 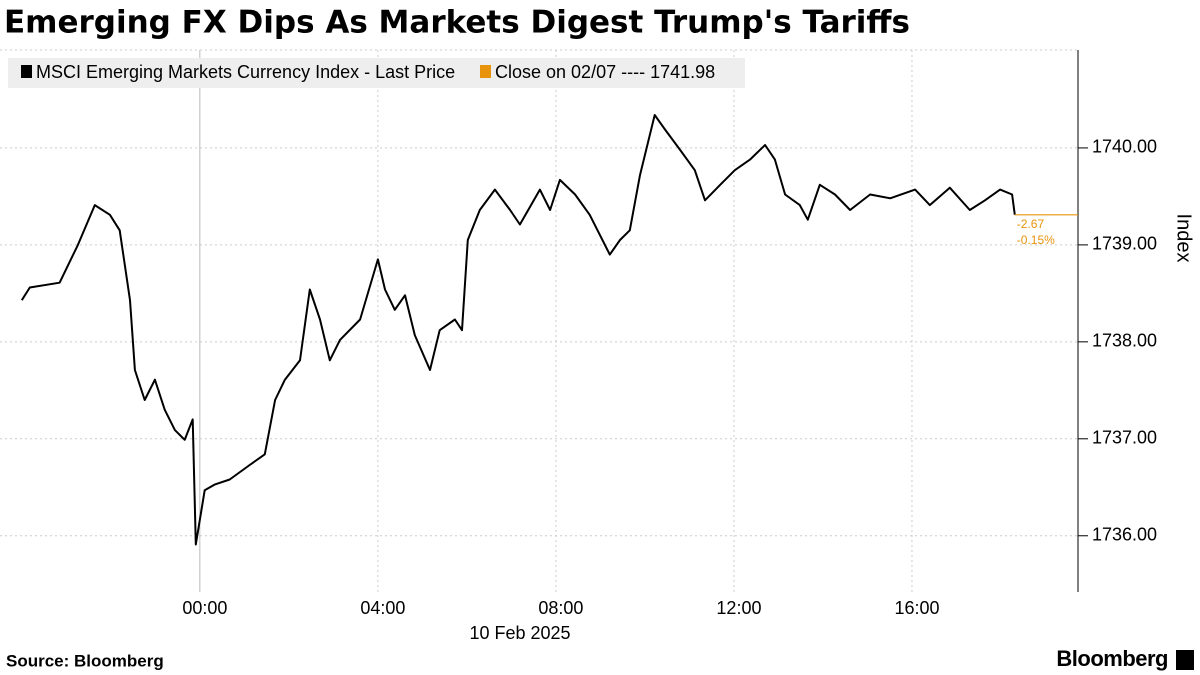 What do you see at coordinates (1185, 660) in the screenshot?
I see `brand-icon` at bounding box center [1185, 660].